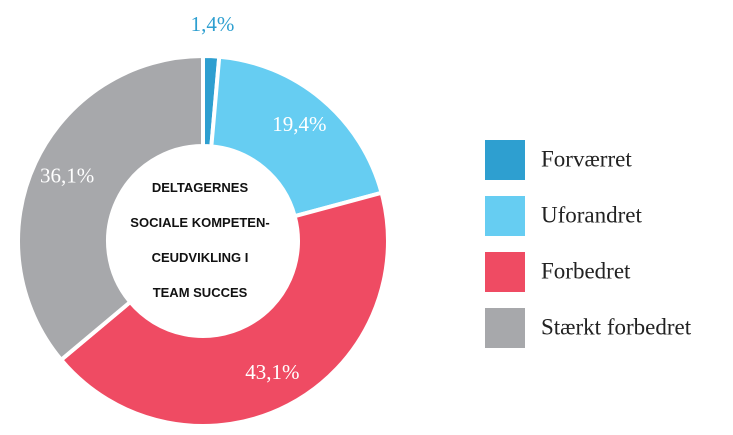 This screenshot has width=733, height=435. What do you see at coordinates (299, 124) in the screenshot?
I see `value-label: 19,4%` at bounding box center [299, 124].